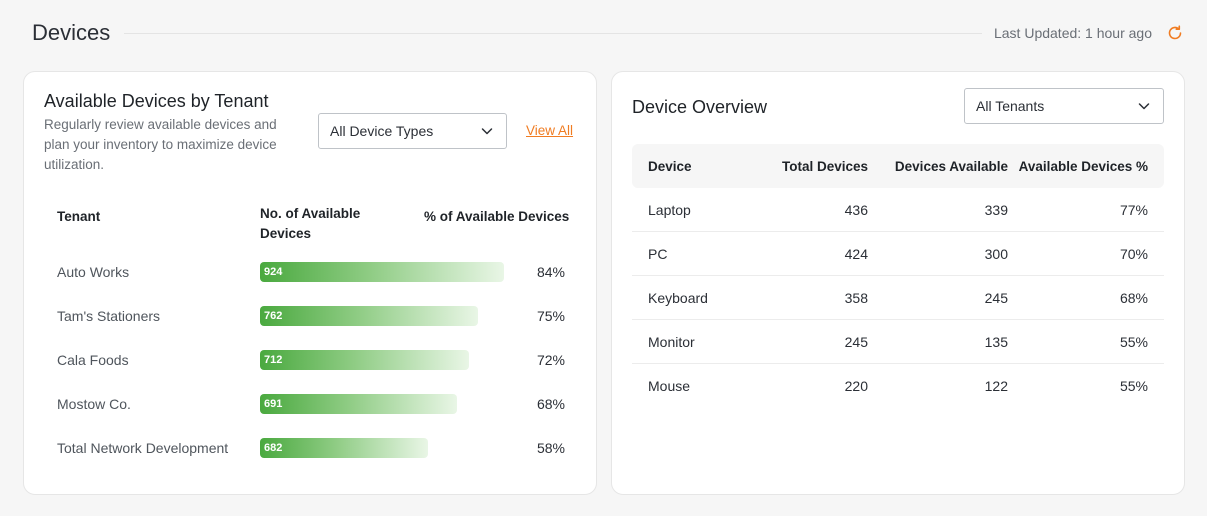  I want to click on tenant-row: Auto Works 924 84%, so click(311, 273).